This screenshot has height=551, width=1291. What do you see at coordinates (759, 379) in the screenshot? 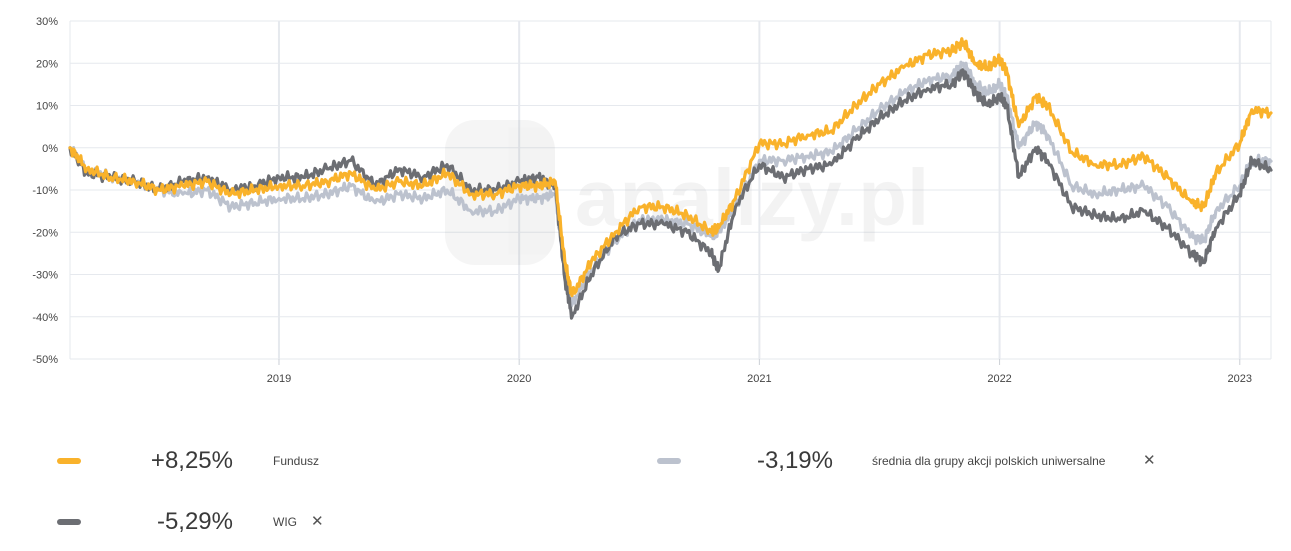
I see `x-tick-label: 2021` at bounding box center [759, 379].